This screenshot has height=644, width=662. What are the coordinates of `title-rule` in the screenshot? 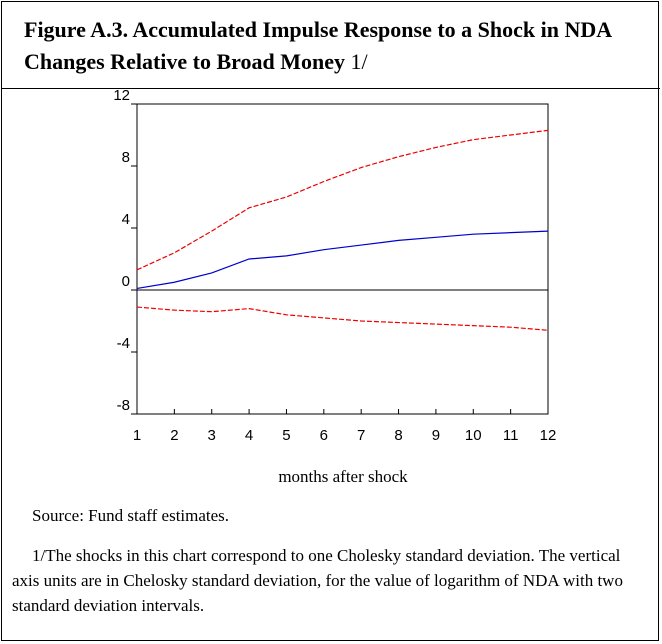 It's located at (331, 88).